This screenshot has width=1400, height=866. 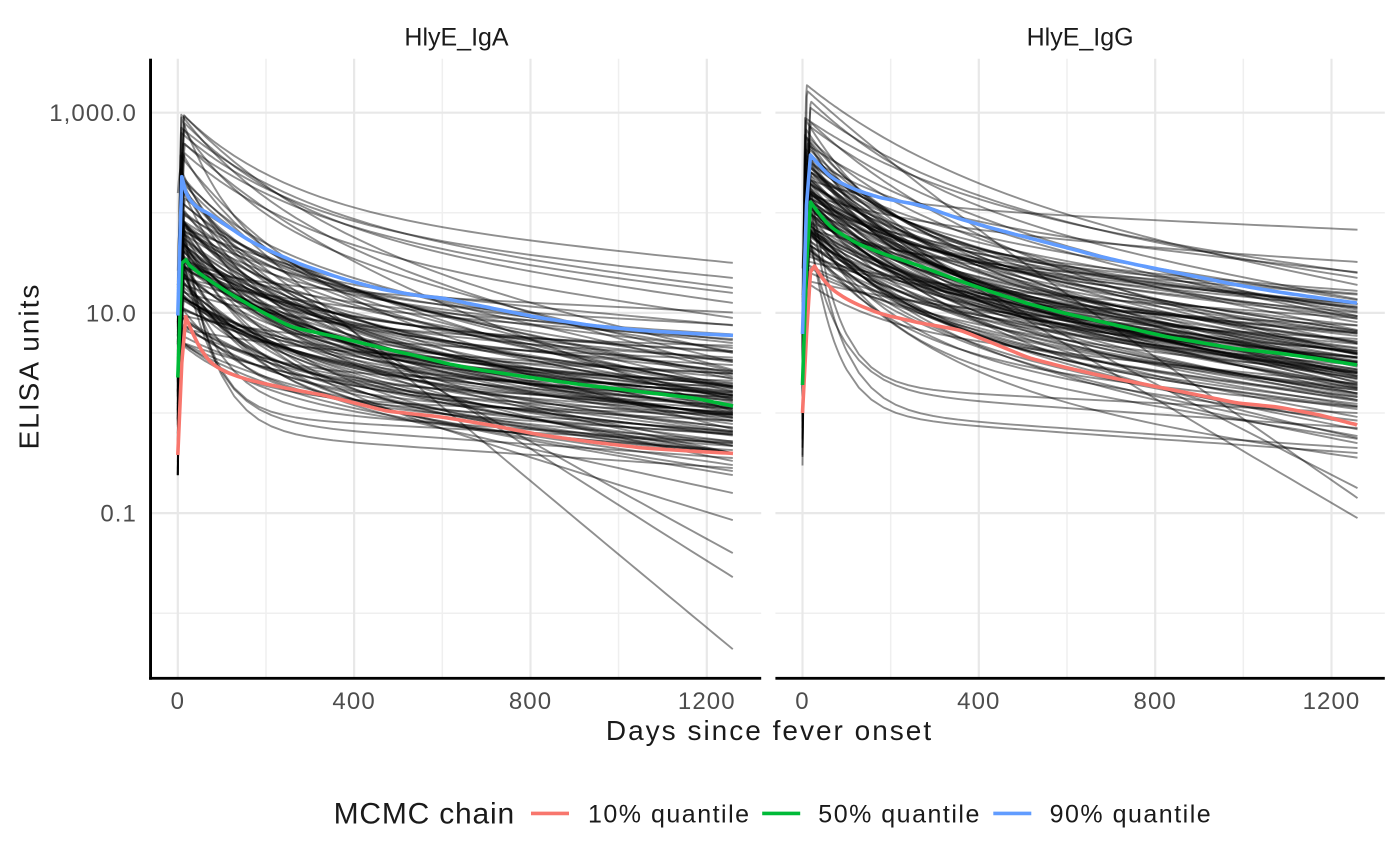 What do you see at coordinates (769, 730) in the screenshot?
I see `svg-text: Days since fever onset` at bounding box center [769, 730].